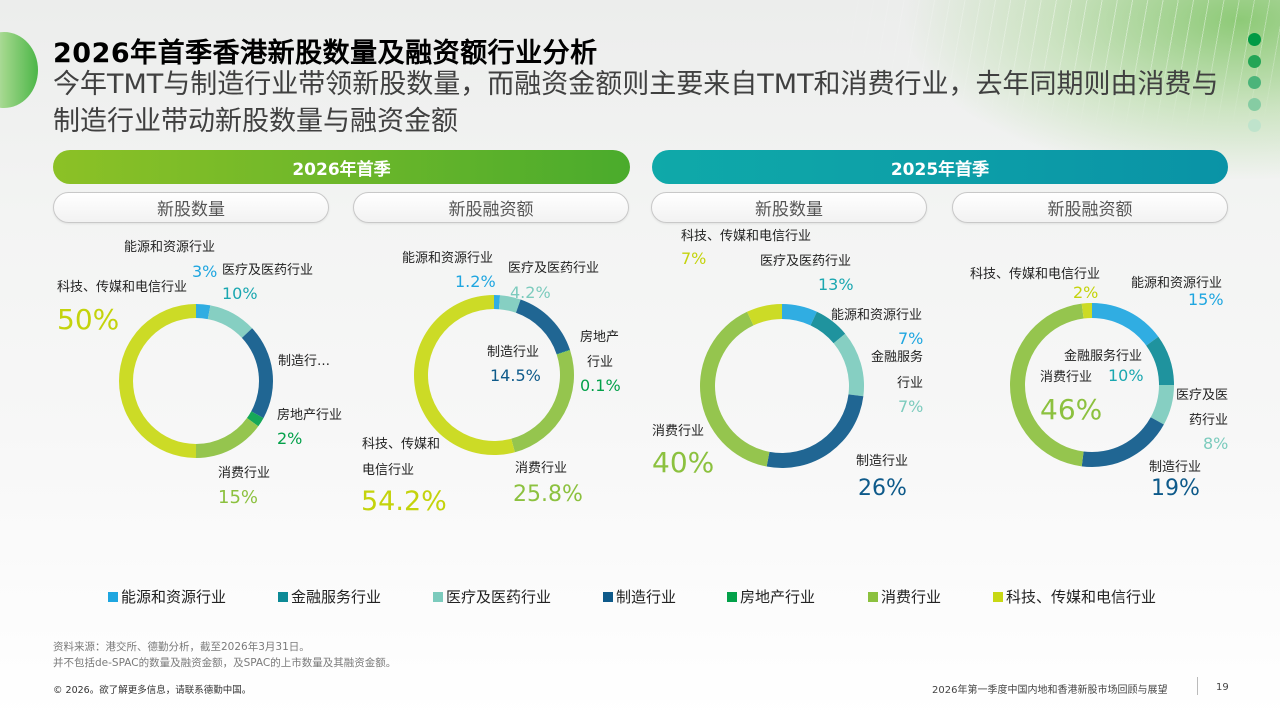 The height and width of the screenshot is (720, 1280). Describe the element at coordinates (1071, 409) in the screenshot. I see `slice-value-consumer: 46%` at that location.